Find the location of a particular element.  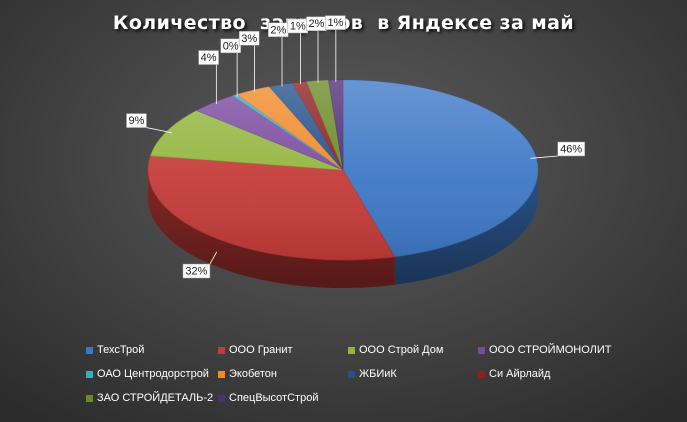

legend-label: ООО СТРОЙМОНОЛИТ is located at coordinates (550, 350).